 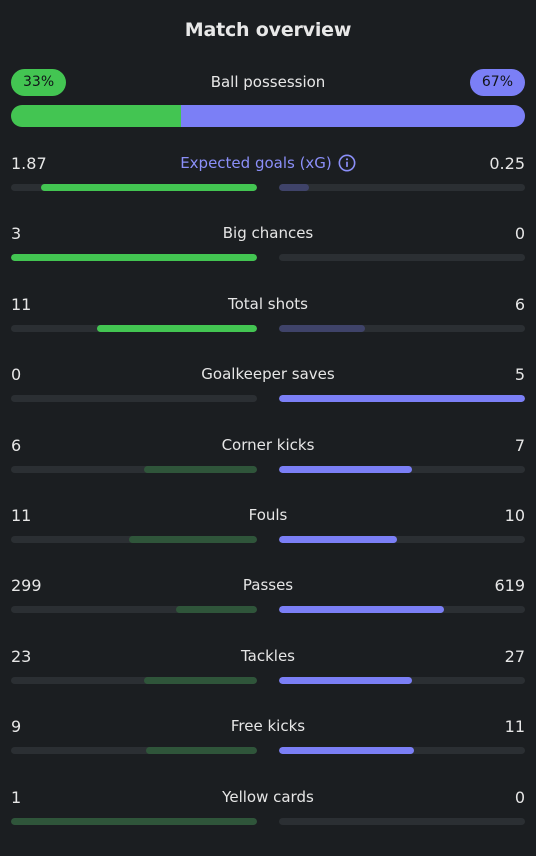 I want to click on stat-label: Expected goals (xG), so click(x=268, y=163).